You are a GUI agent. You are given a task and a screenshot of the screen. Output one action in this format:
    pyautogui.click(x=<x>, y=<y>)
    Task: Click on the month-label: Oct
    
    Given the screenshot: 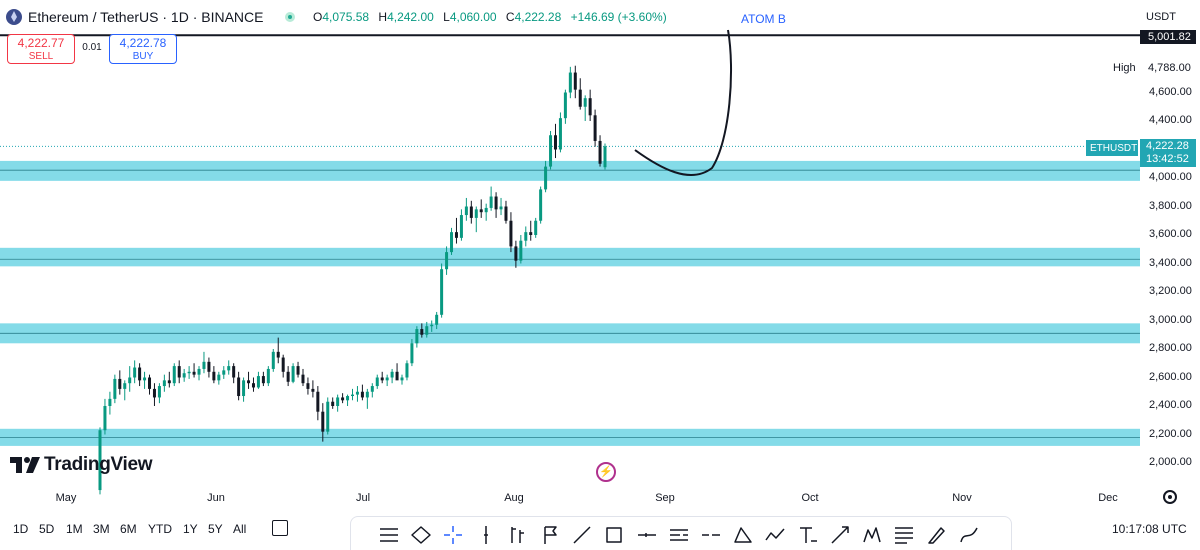 What is the action you would take?
    pyautogui.click(x=810, y=498)
    